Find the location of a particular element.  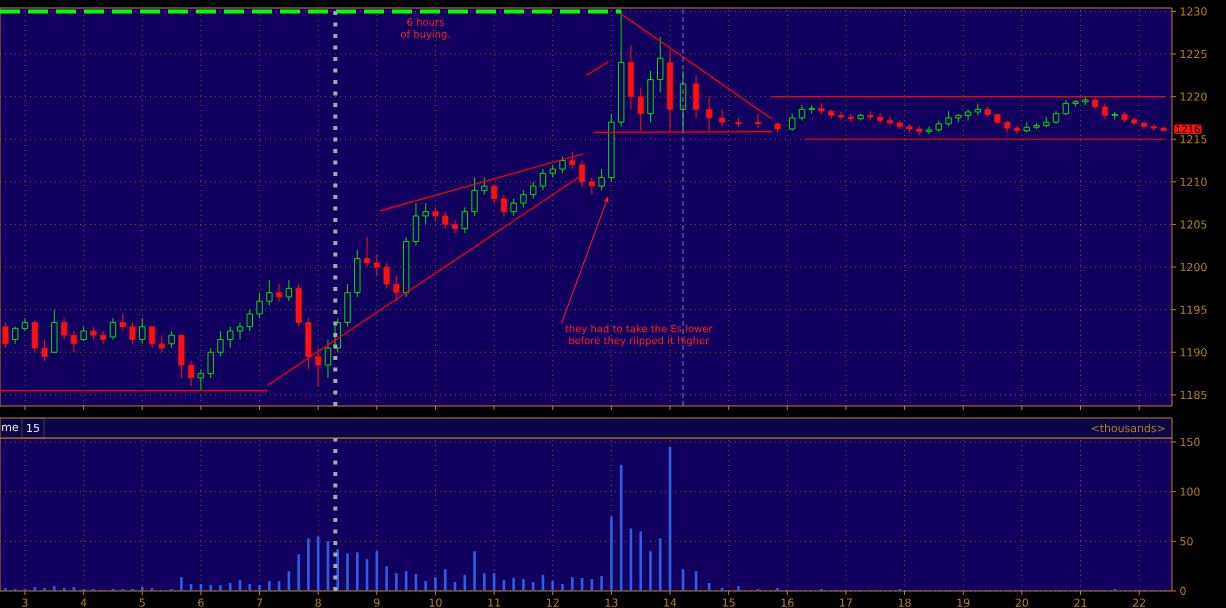

y-tick-label: 1230 is located at coordinates (1193, 11).